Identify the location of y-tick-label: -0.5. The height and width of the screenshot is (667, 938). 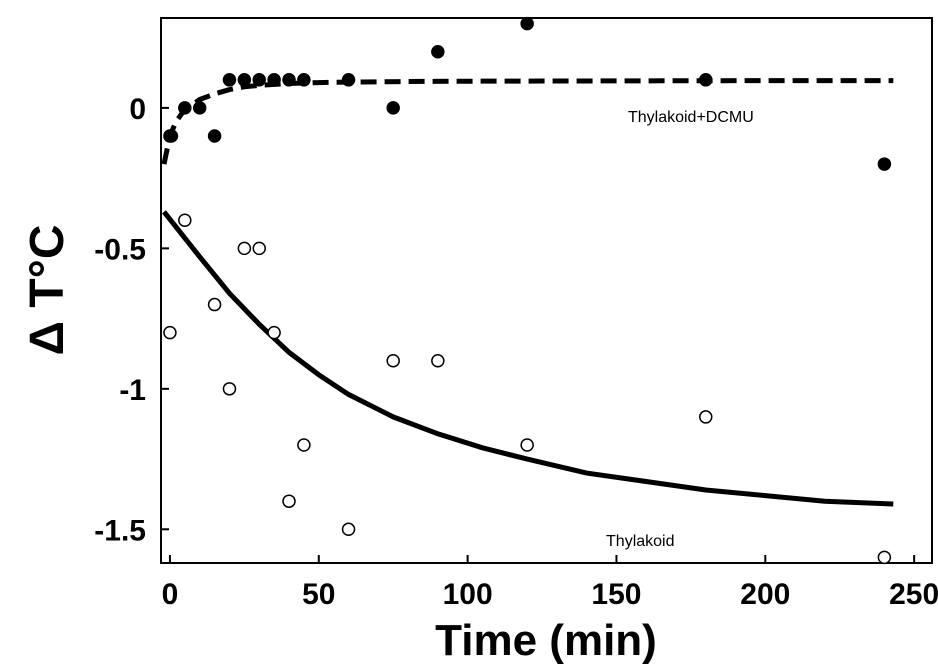
(120, 249).